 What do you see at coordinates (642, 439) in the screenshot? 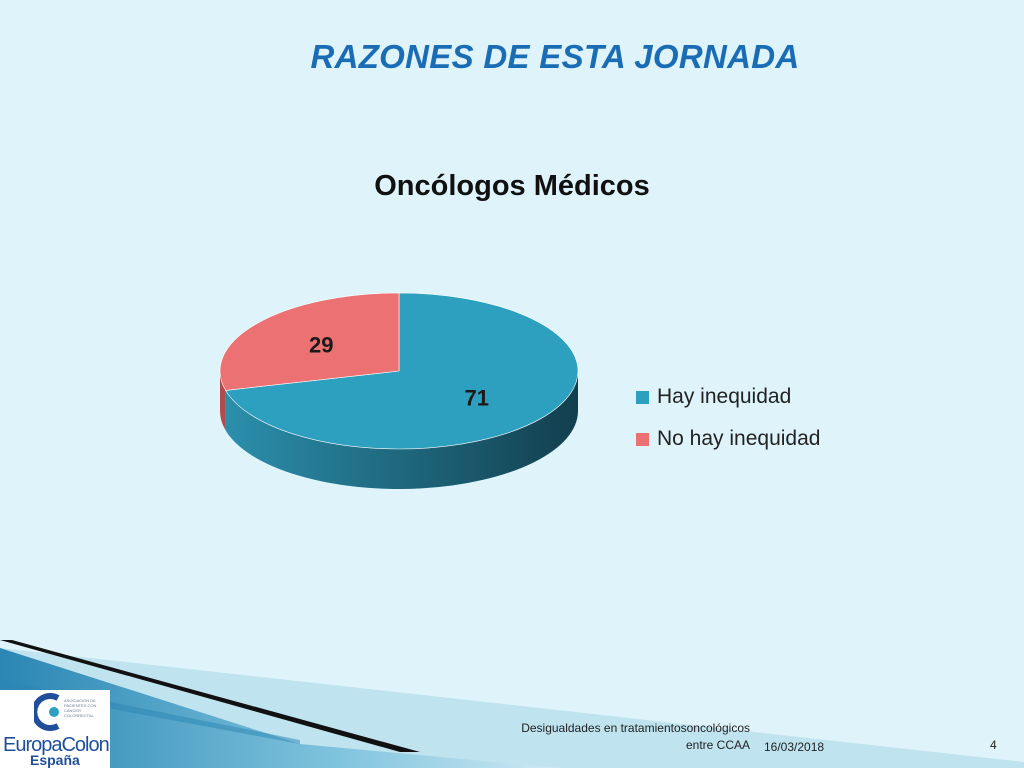
I see `legend-swatch-no-hay` at bounding box center [642, 439].